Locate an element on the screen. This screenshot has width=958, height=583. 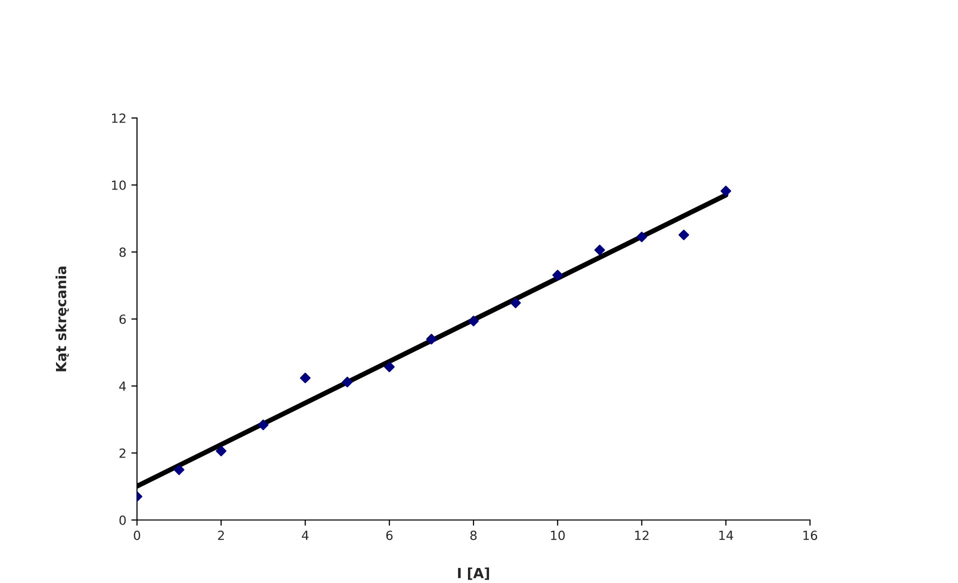
y-tick-label: 8 is located at coordinates (122, 252).